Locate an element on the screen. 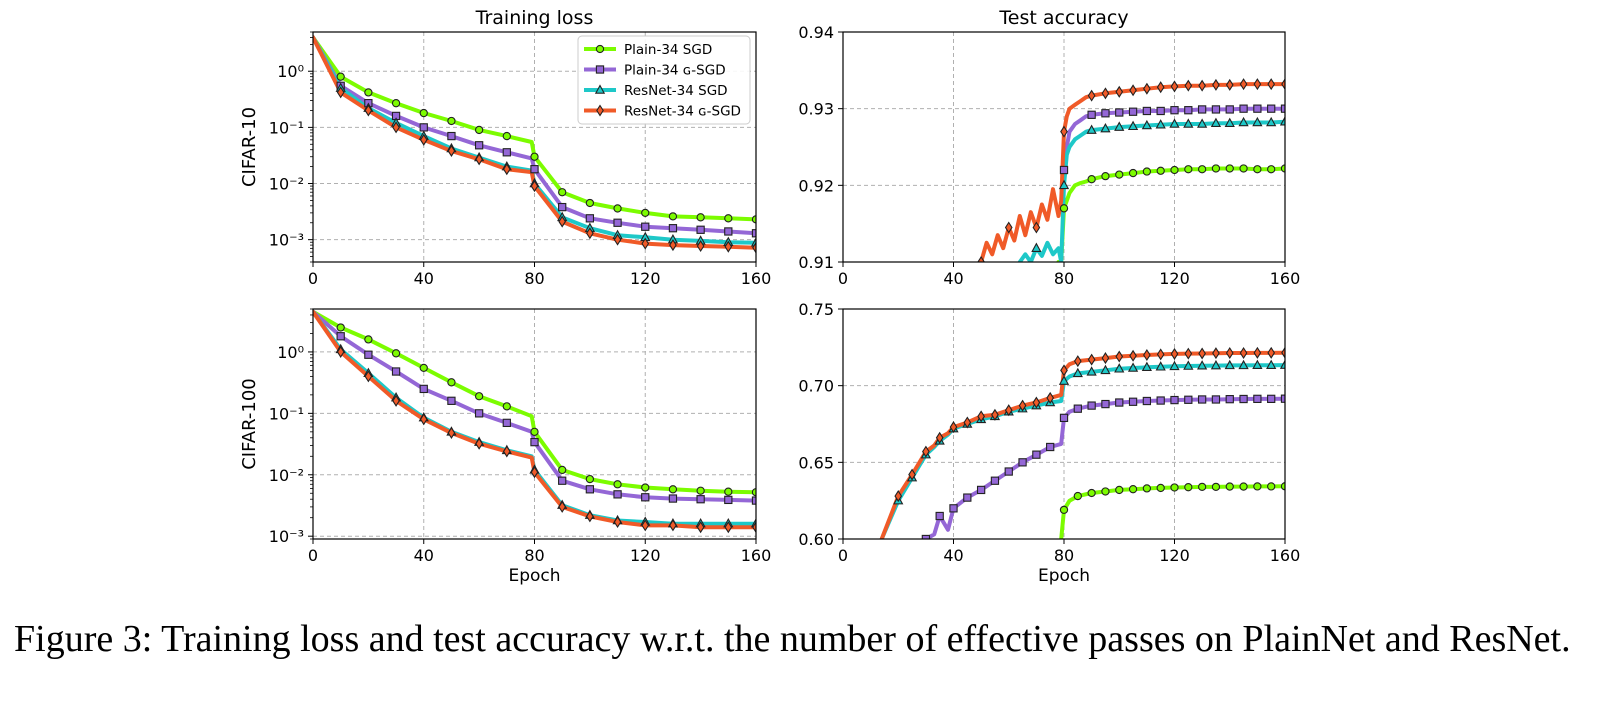  y-tick-label: 0.94 is located at coordinates (816, 32).